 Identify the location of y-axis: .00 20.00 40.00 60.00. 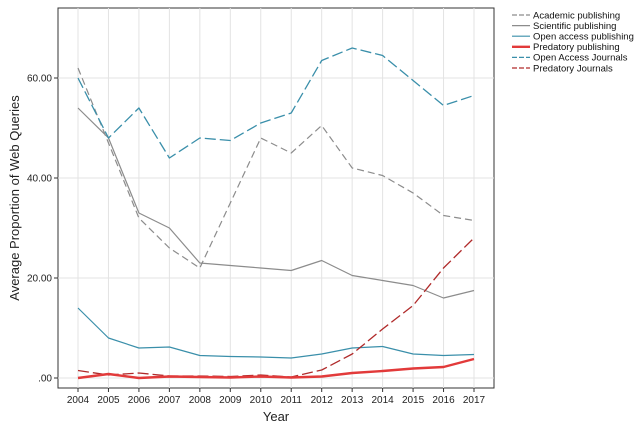
(42, 229).